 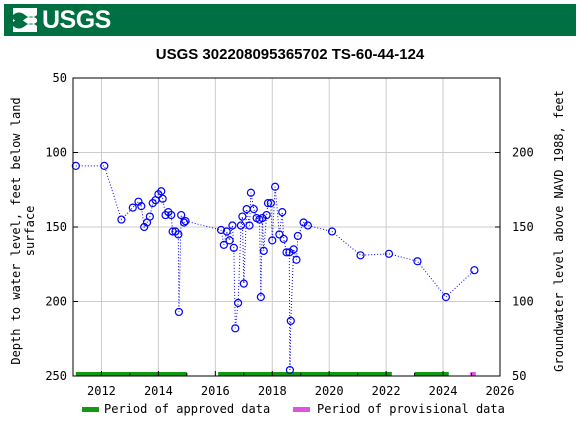 I want to click on usgs-logo-text: USGS, so click(x=76, y=19).